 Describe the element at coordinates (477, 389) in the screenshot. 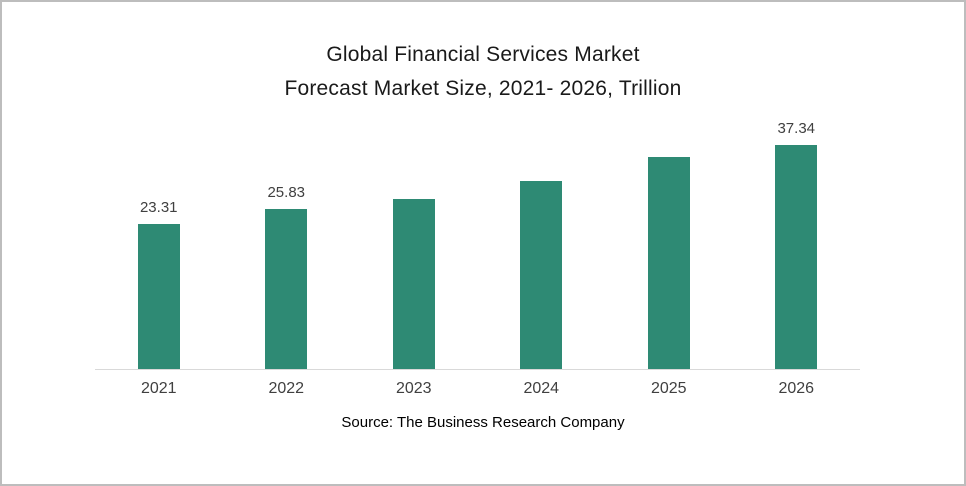

I see `x-axis-labels: 2021 2022 2023 2024 2025 2026` at that location.